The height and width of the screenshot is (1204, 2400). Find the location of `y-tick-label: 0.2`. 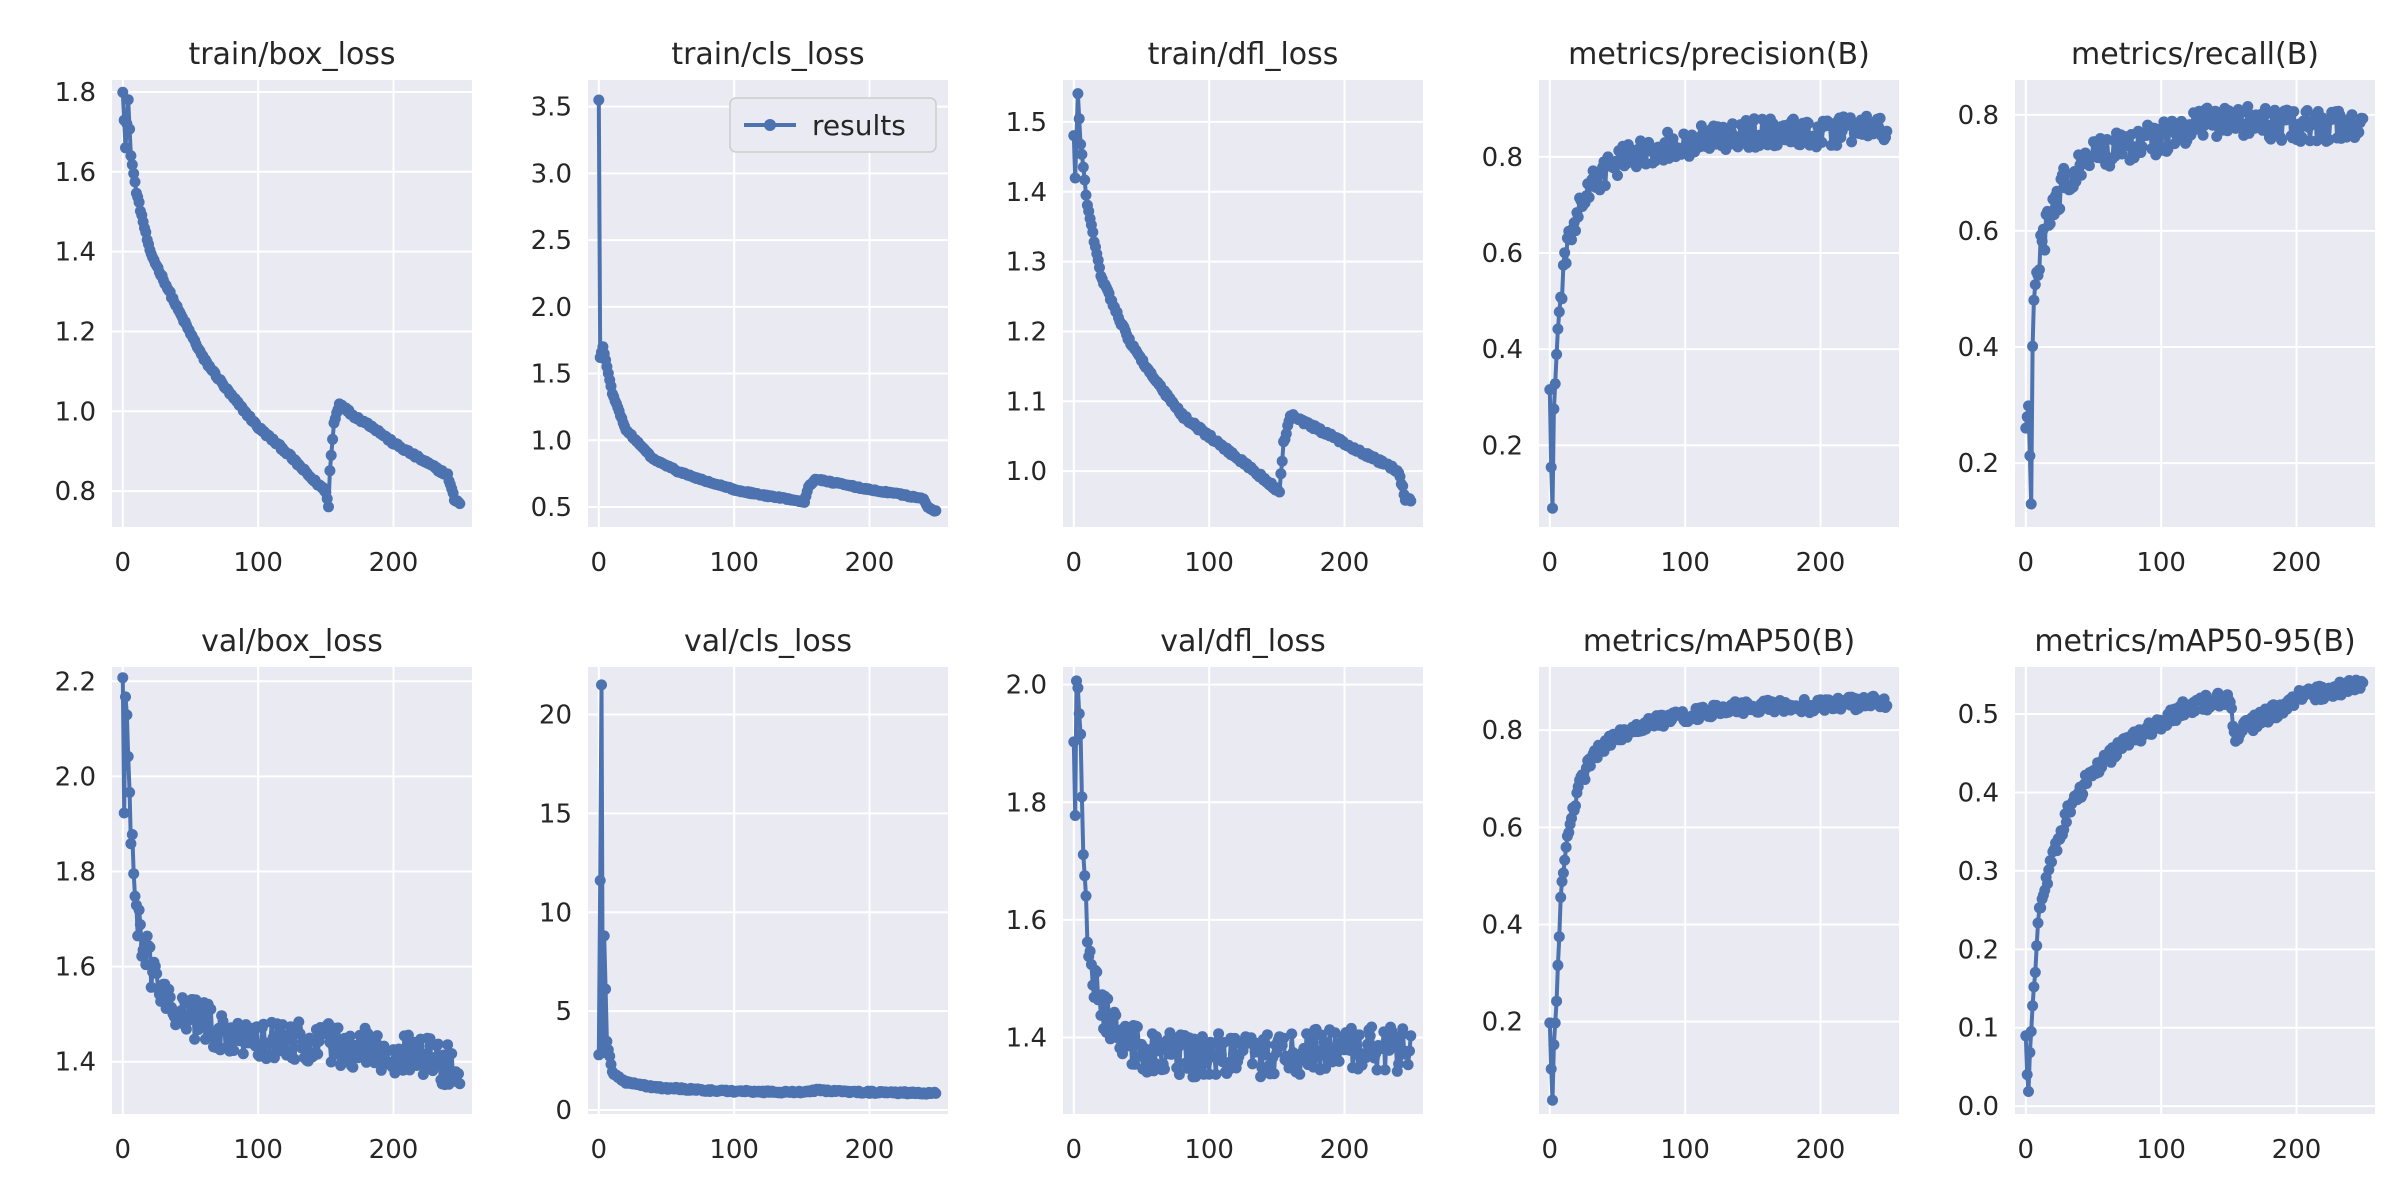

y-tick-label: 0.2 is located at coordinates (1978, 464).